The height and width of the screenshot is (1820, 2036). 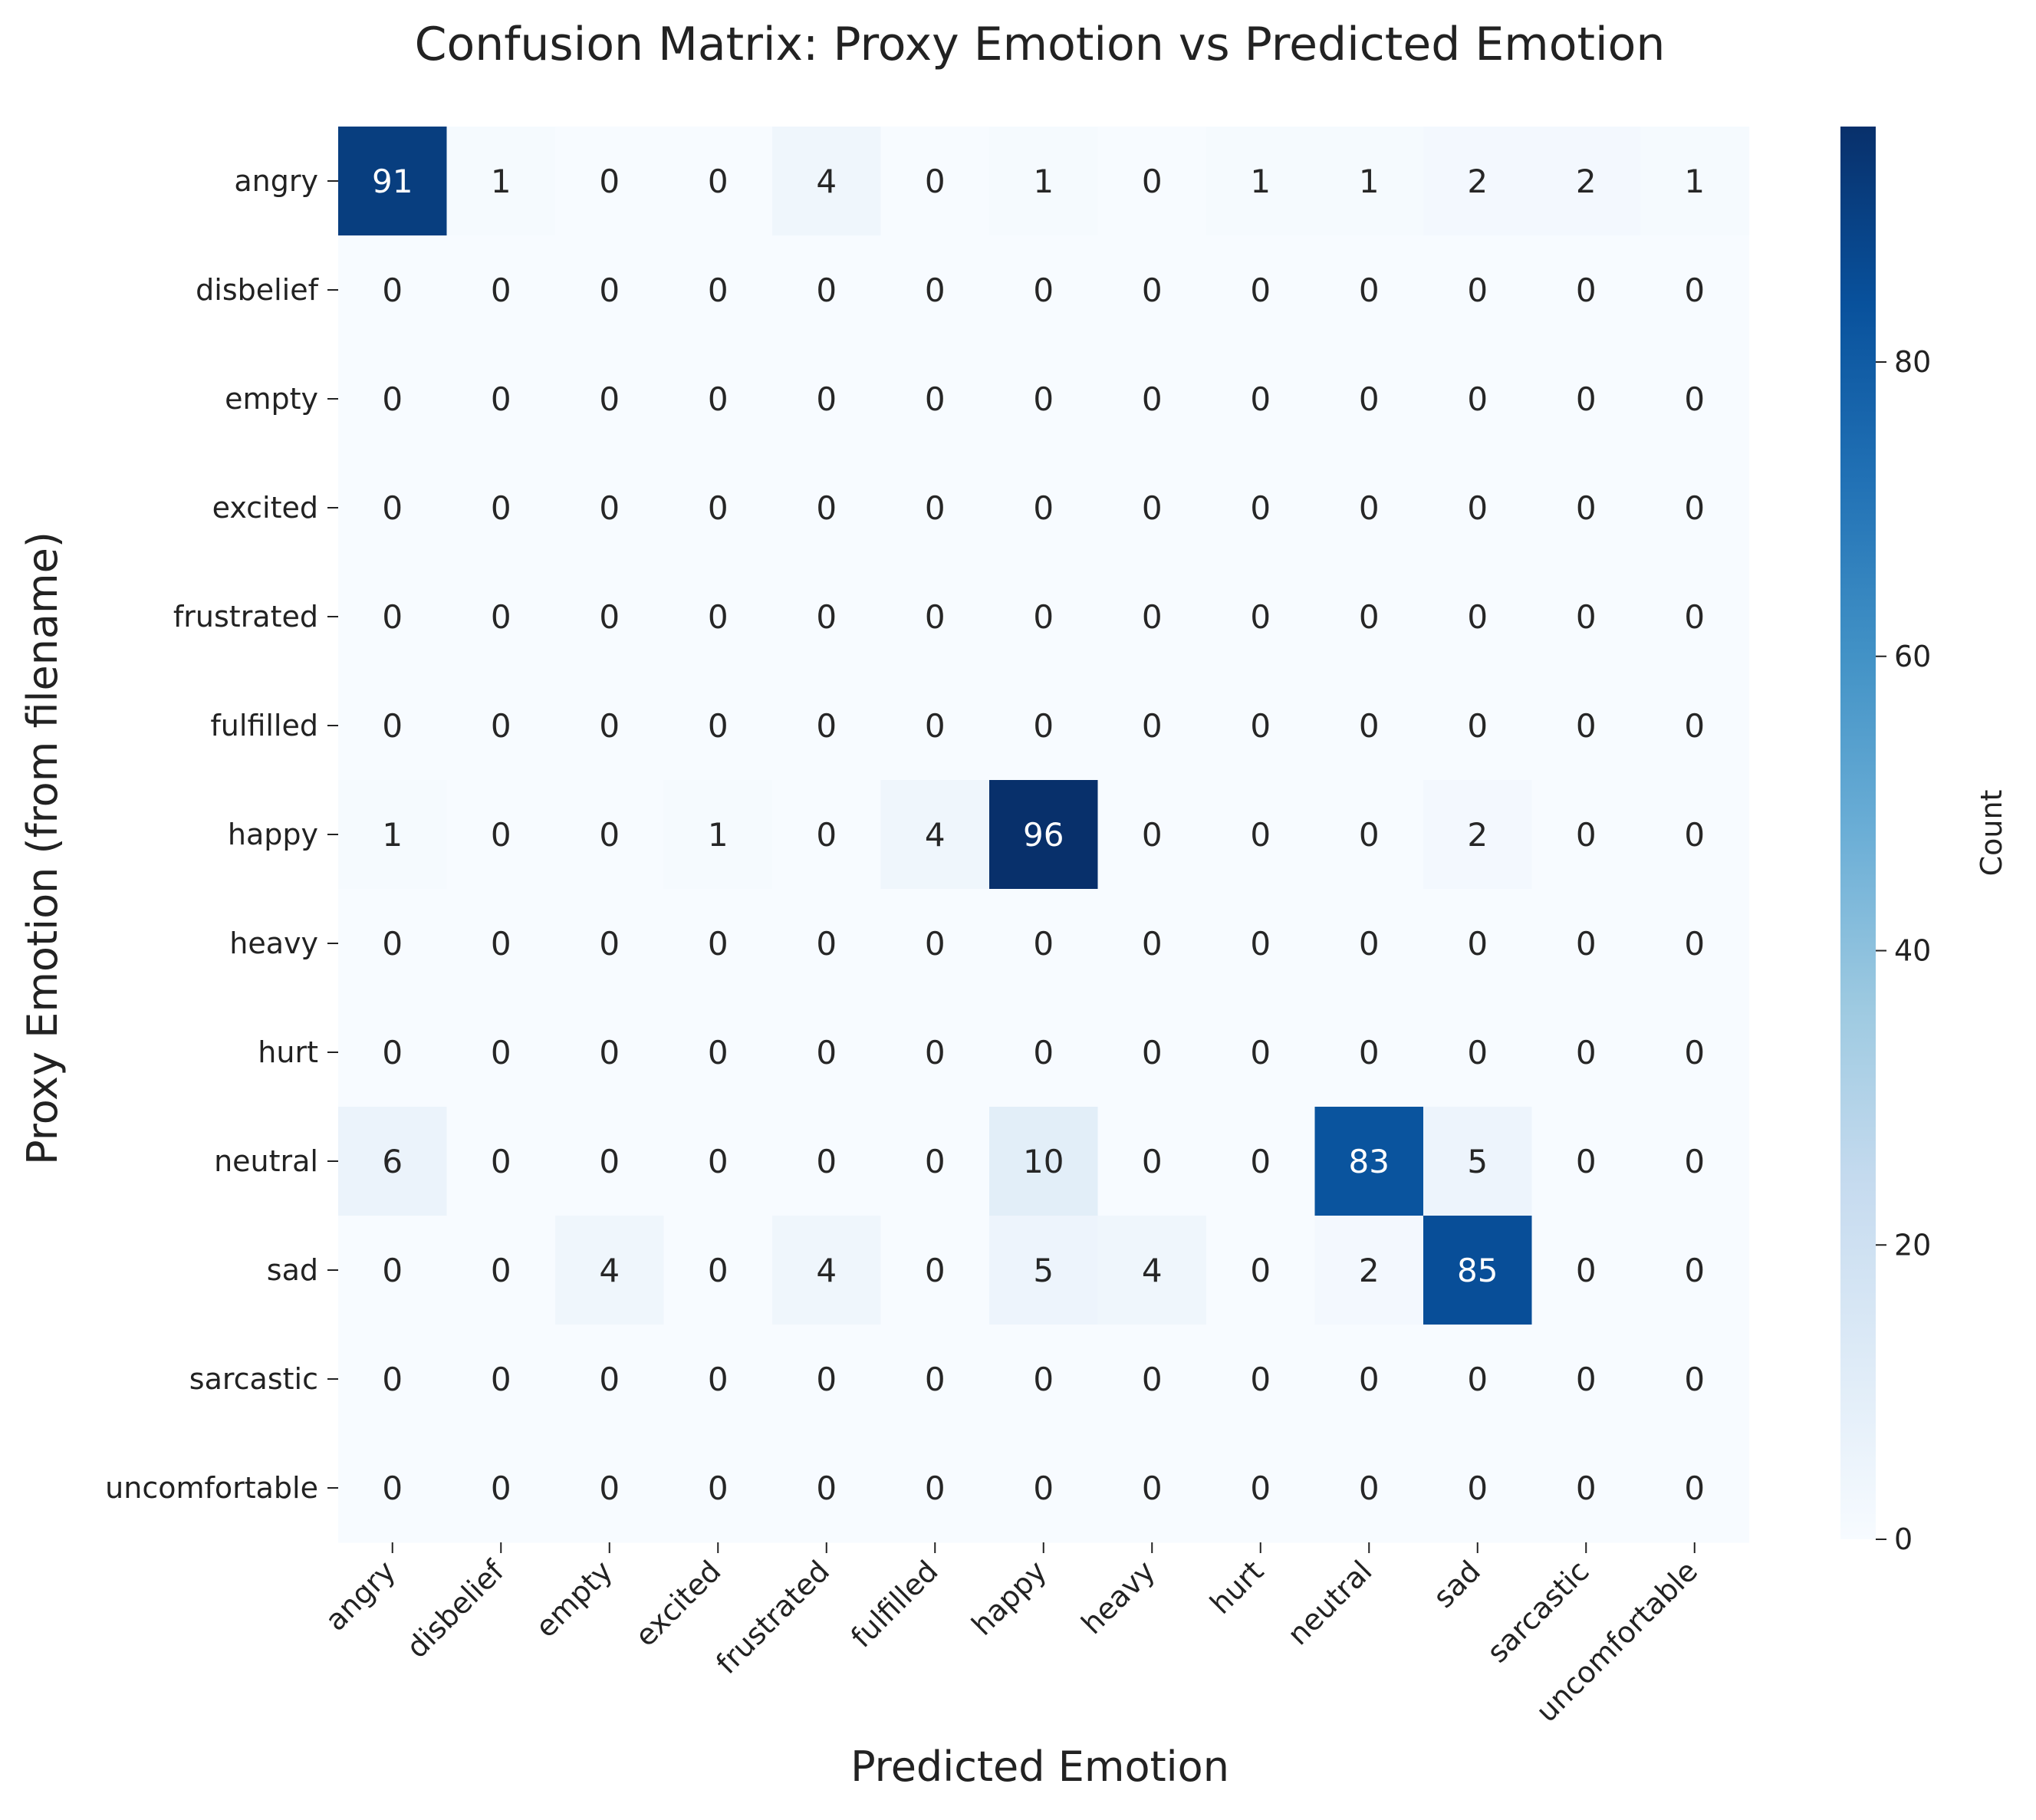 I want to click on x-tick-label: excited, so click(x=678, y=1603).